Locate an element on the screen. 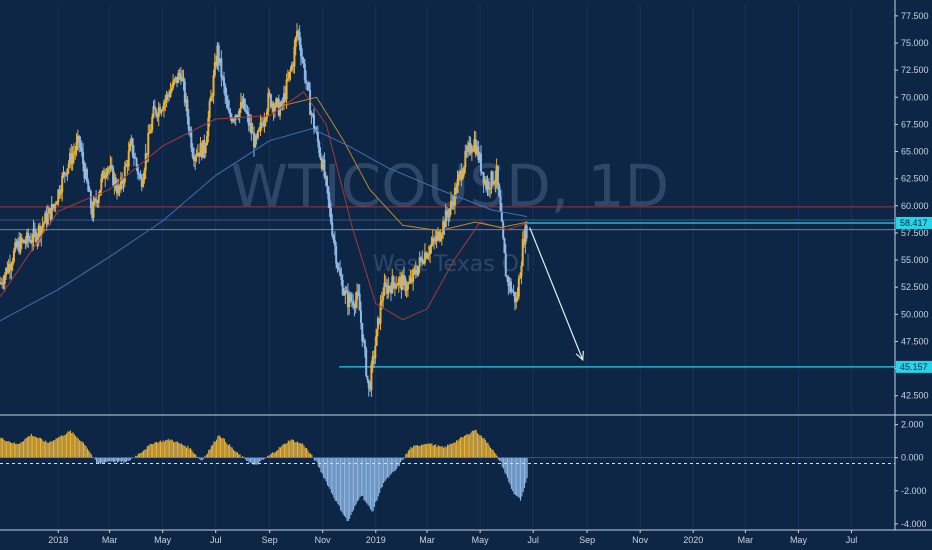 Image resolution: width=932 pixels, height=550 pixels. time-tick-label: May is located at coordinates (799, 540).